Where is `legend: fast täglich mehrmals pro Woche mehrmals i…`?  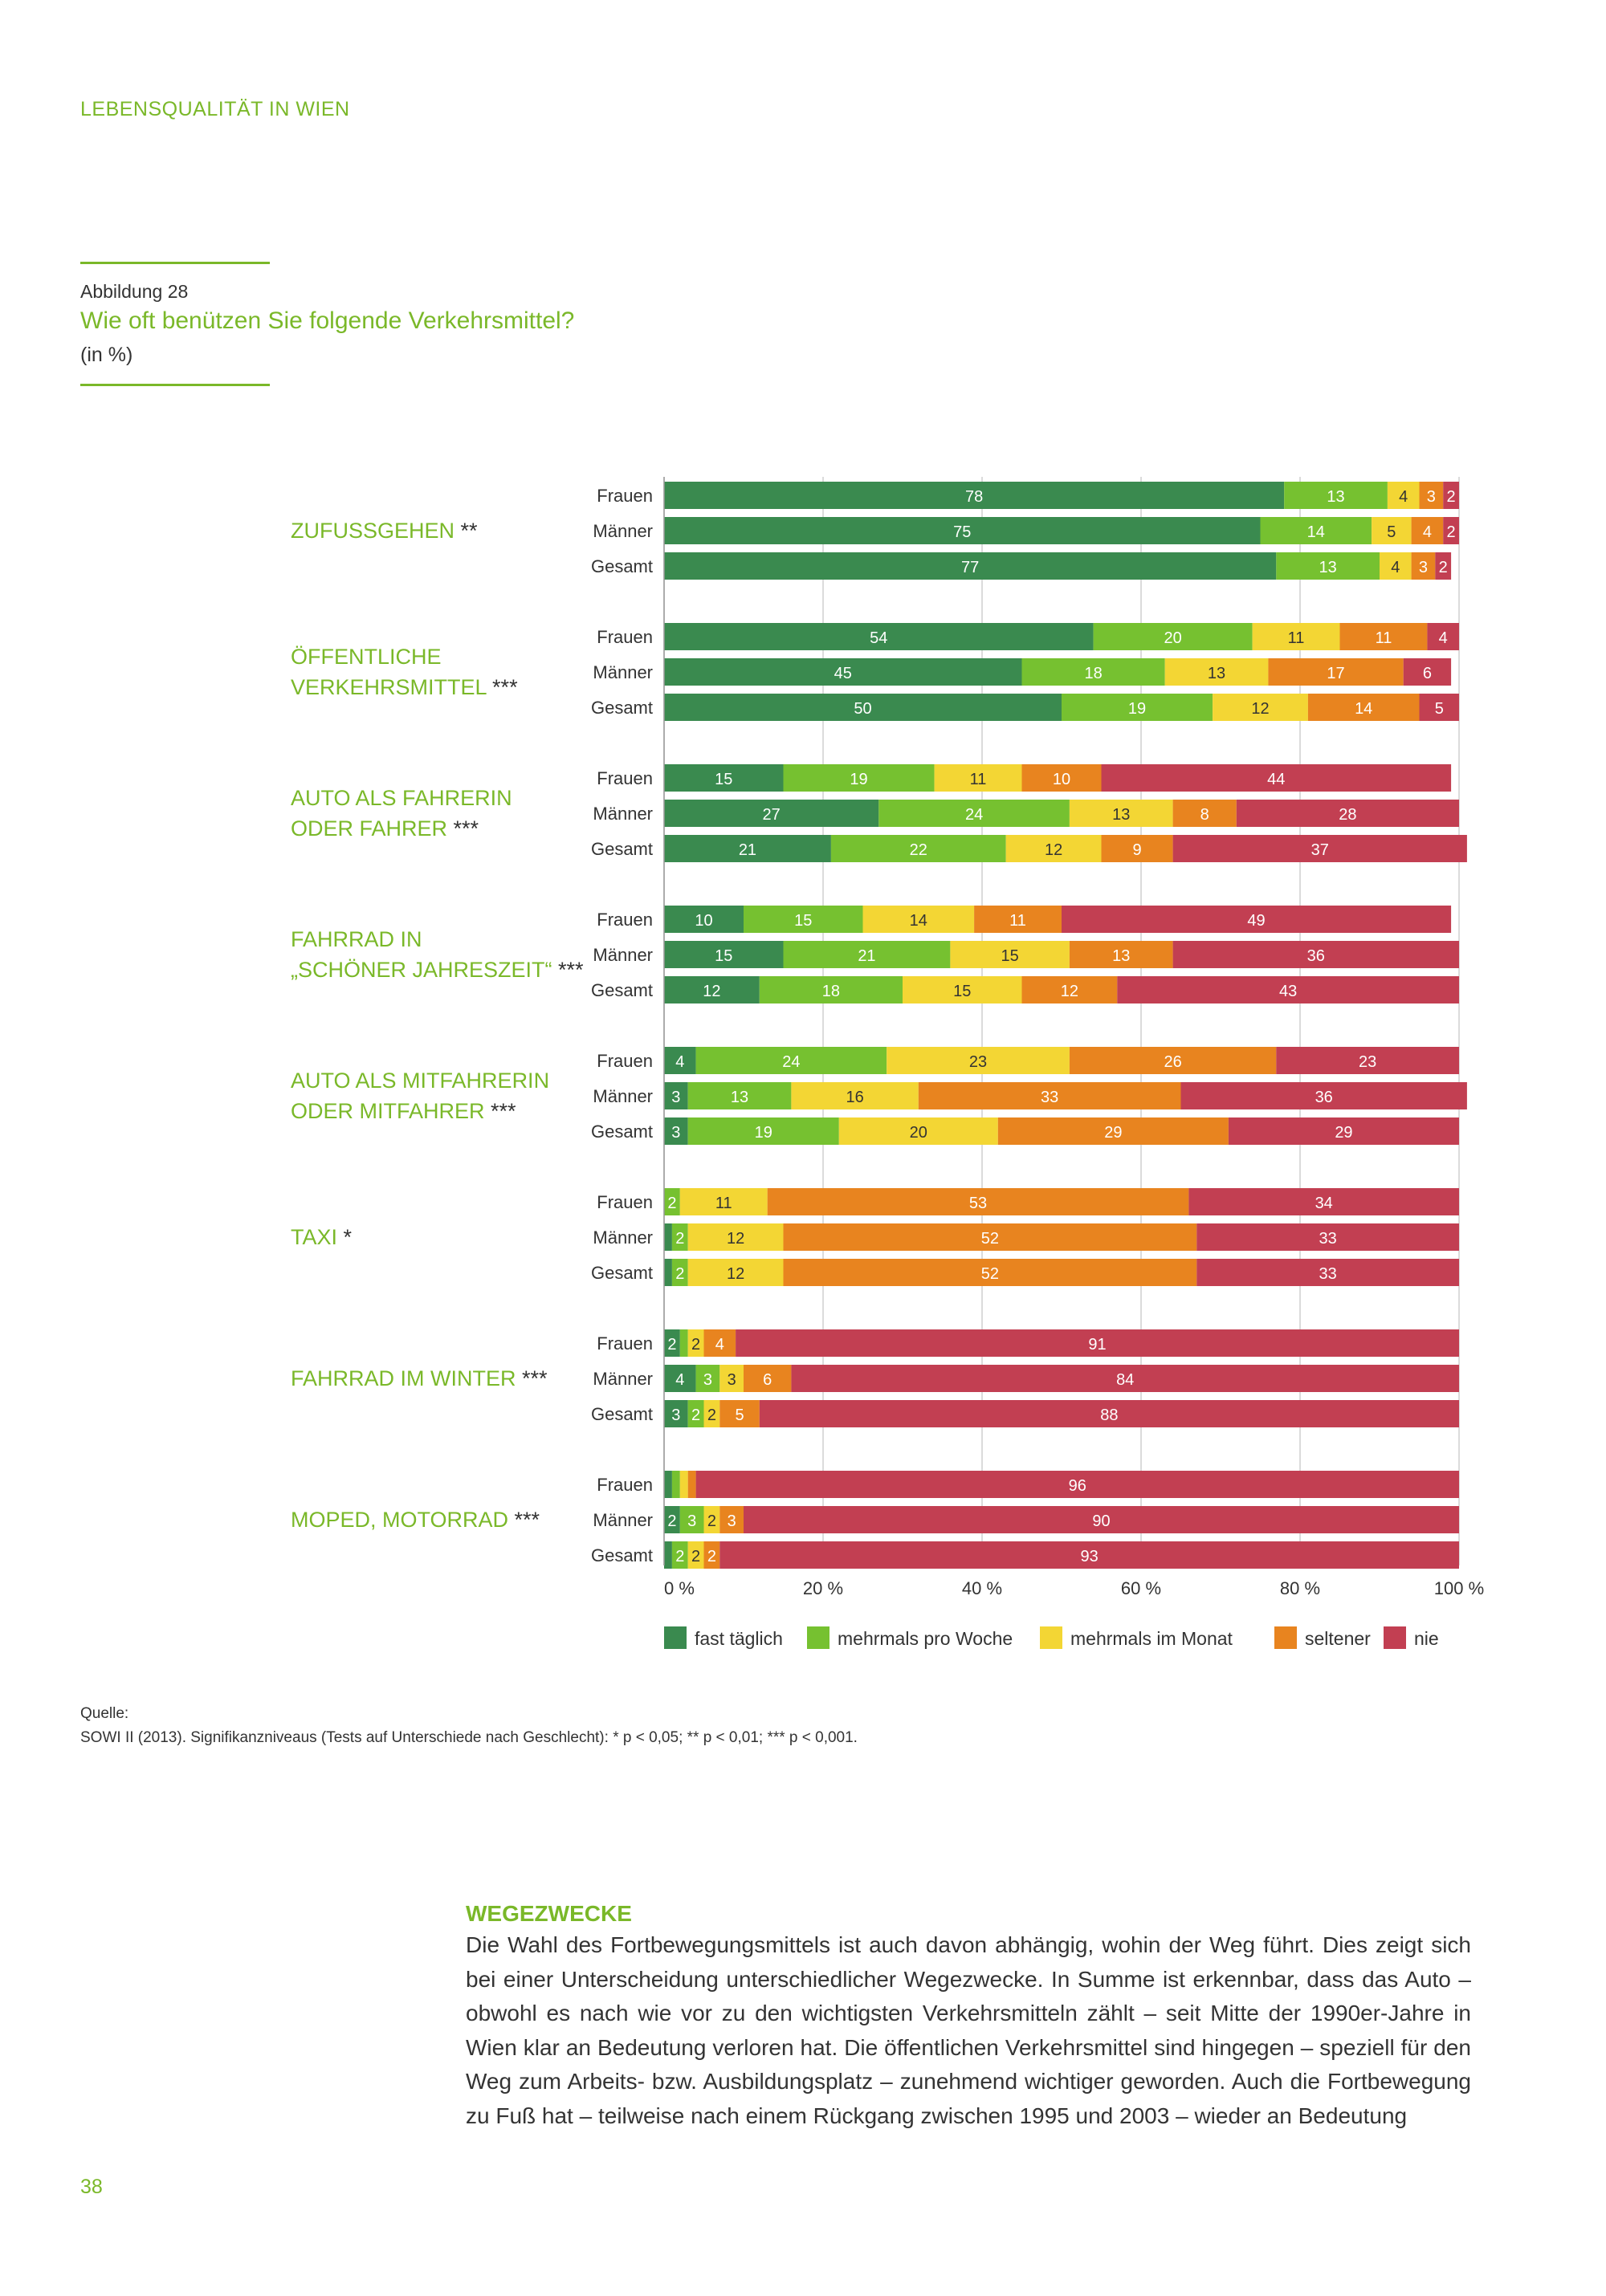 legend: fast täglich mehrmals pro Woche mehrmals i… is located at coordinates (1052, 1638).